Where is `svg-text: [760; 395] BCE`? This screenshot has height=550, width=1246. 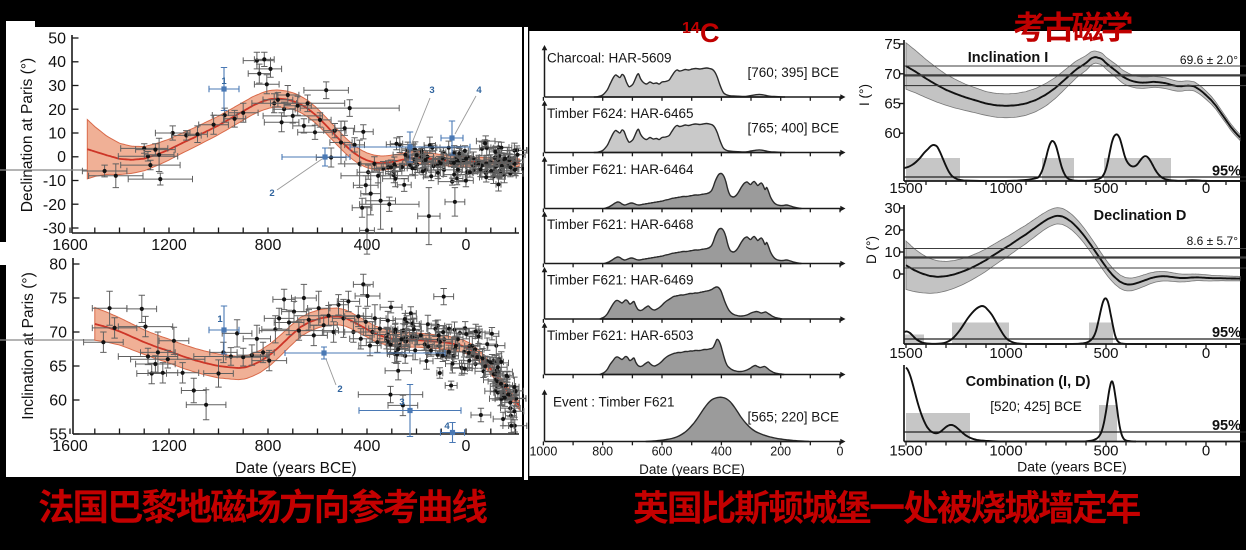
svg-text: [760; 395] BCE is located at coordinates (793, 72).